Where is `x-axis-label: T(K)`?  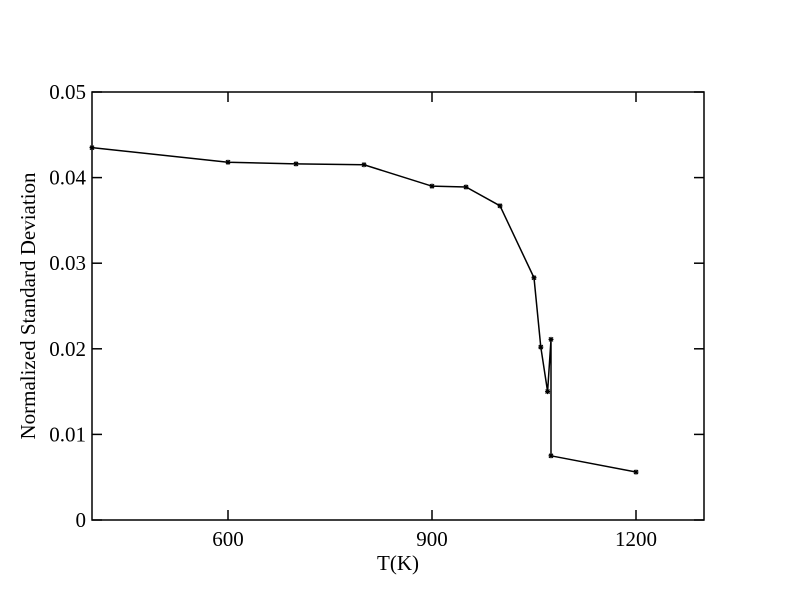 x-axis-label: T(K) is located at coordinates (398, 563).